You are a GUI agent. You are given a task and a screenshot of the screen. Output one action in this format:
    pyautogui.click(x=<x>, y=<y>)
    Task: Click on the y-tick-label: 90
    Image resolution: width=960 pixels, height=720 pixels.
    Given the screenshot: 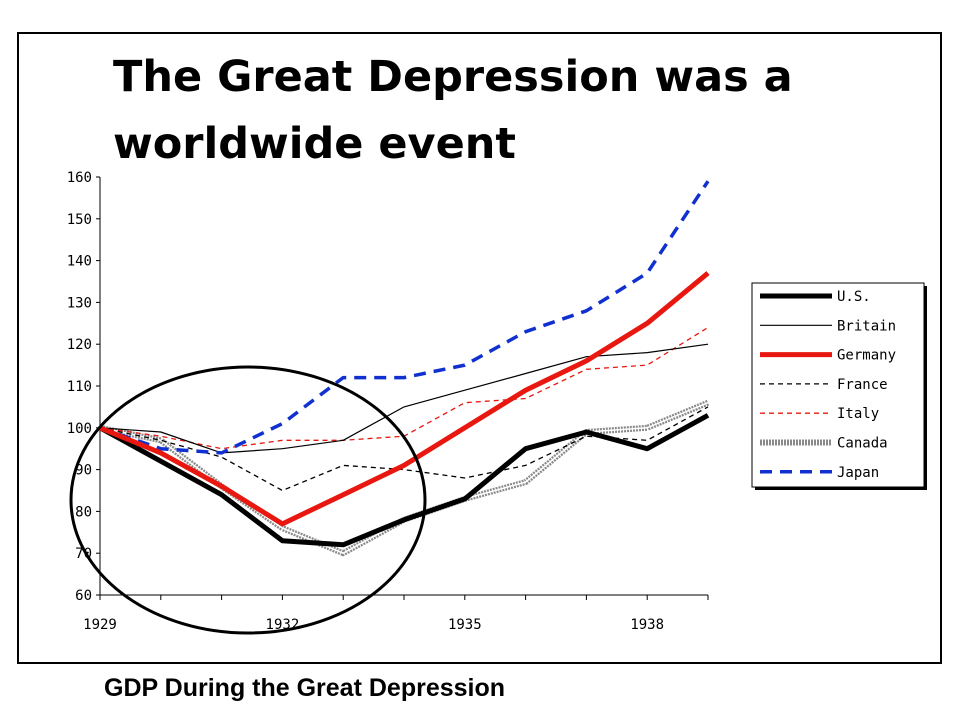 What is the action you would take?
    pyautogui.click(x=83, y=471)
    